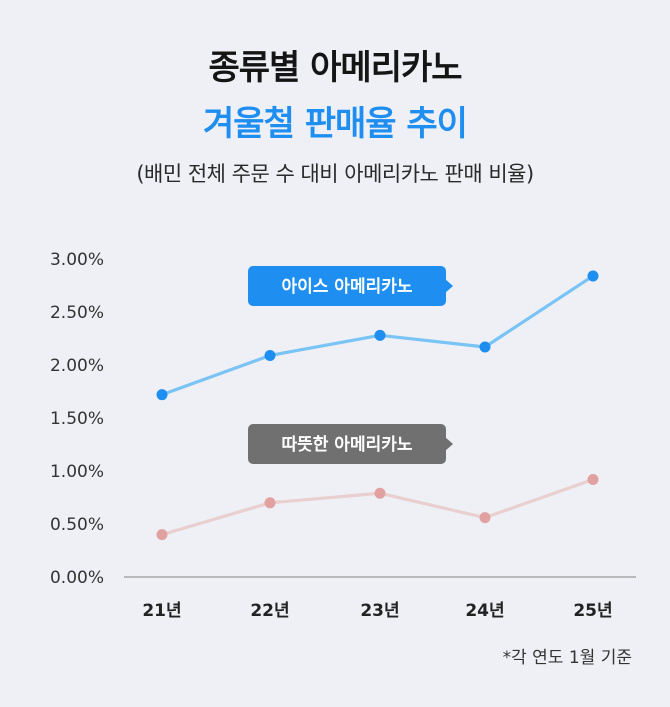 The image size is (670, 707). What do you see at coordinates (77, 313) in the screenshot?
I see `y-tick-label: 2.50%` at bounding box center [77, 313].